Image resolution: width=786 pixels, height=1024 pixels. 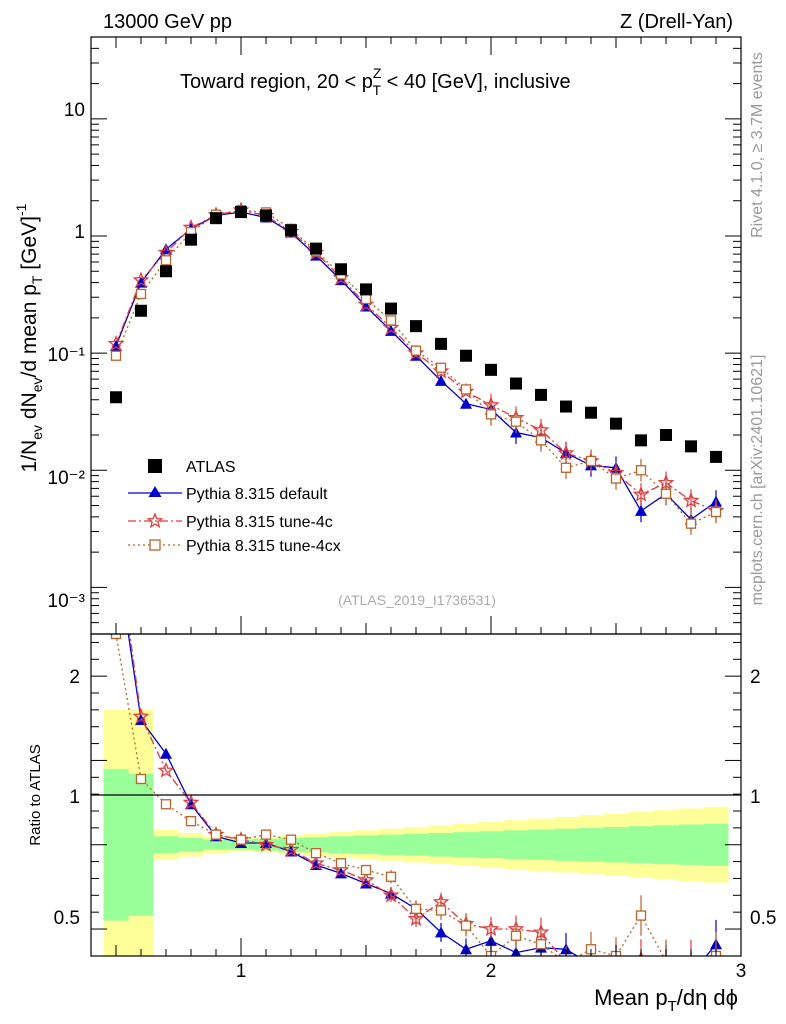 What do you see at coordinates (67, 918) in the screenshot?
I see `ratio-y-tick-label-left: 0.5` at bounding box center [67, 918].